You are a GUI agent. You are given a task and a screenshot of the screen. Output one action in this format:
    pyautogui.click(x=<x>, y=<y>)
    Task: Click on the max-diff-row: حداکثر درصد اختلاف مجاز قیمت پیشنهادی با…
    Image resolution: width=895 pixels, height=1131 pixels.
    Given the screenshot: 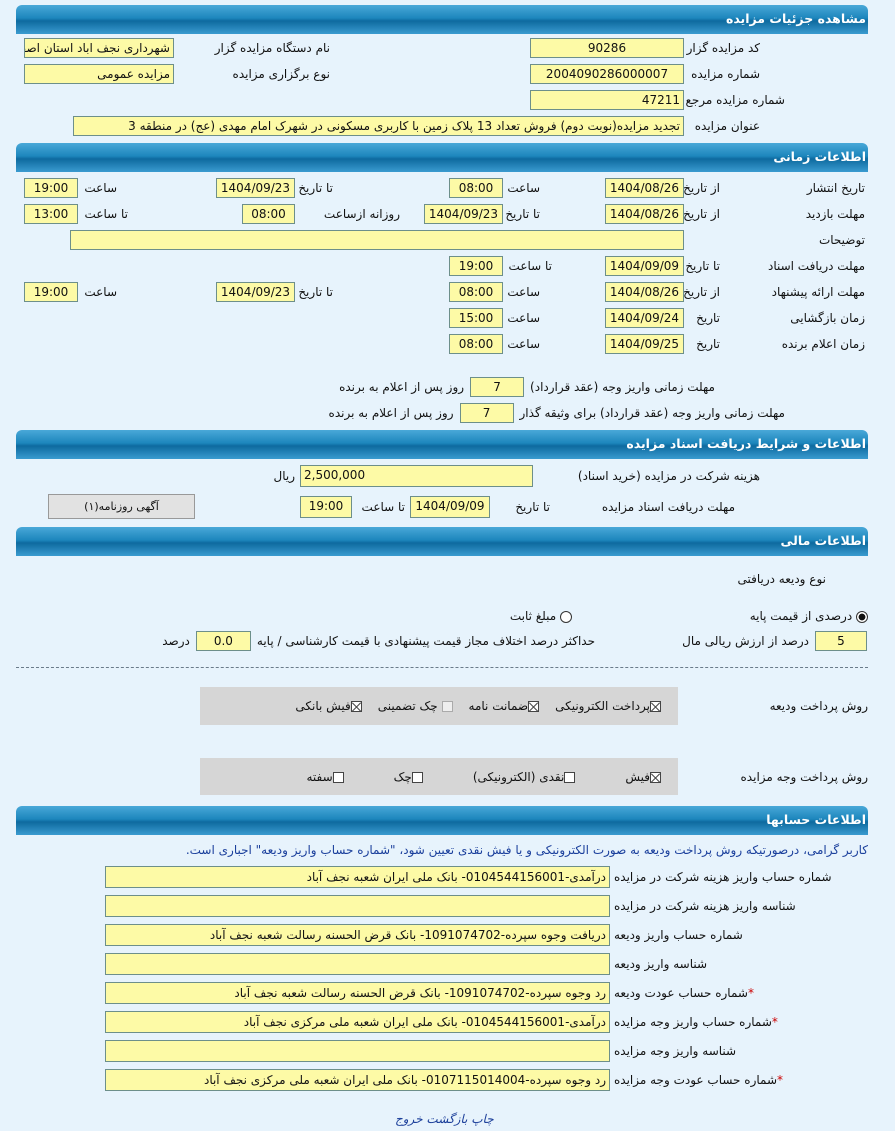 What is the action you would take?
    pyautogui.click(x=378, y=641)
    